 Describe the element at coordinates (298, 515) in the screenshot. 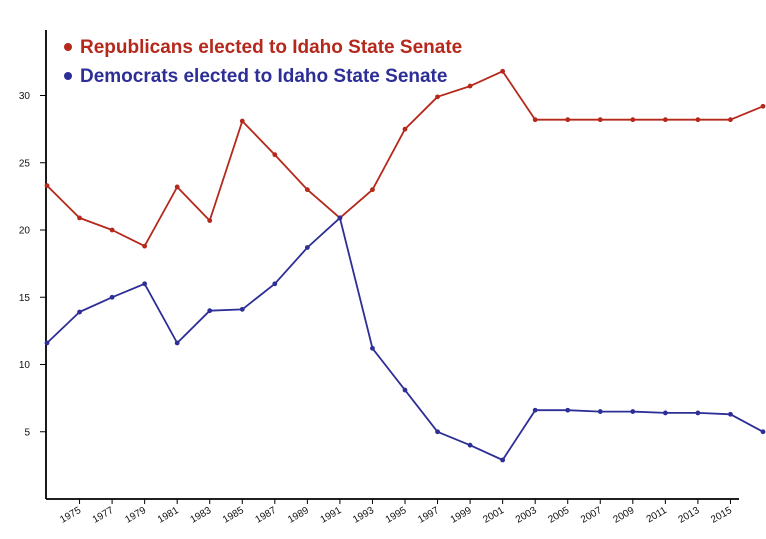

I see `x-tick-label: 1989` at that location.